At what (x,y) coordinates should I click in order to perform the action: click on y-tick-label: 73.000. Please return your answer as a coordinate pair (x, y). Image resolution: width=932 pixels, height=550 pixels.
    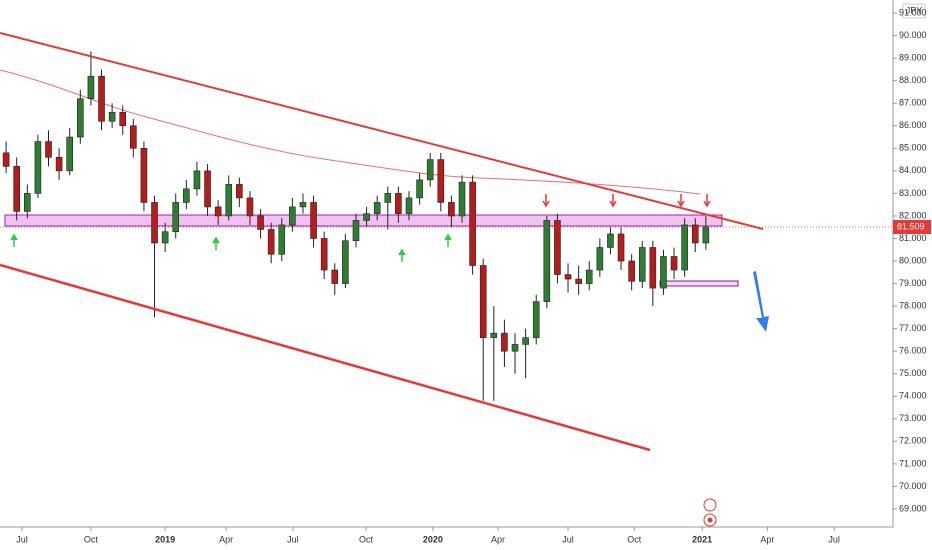
    Looking at the image, I should click on (913, 418).